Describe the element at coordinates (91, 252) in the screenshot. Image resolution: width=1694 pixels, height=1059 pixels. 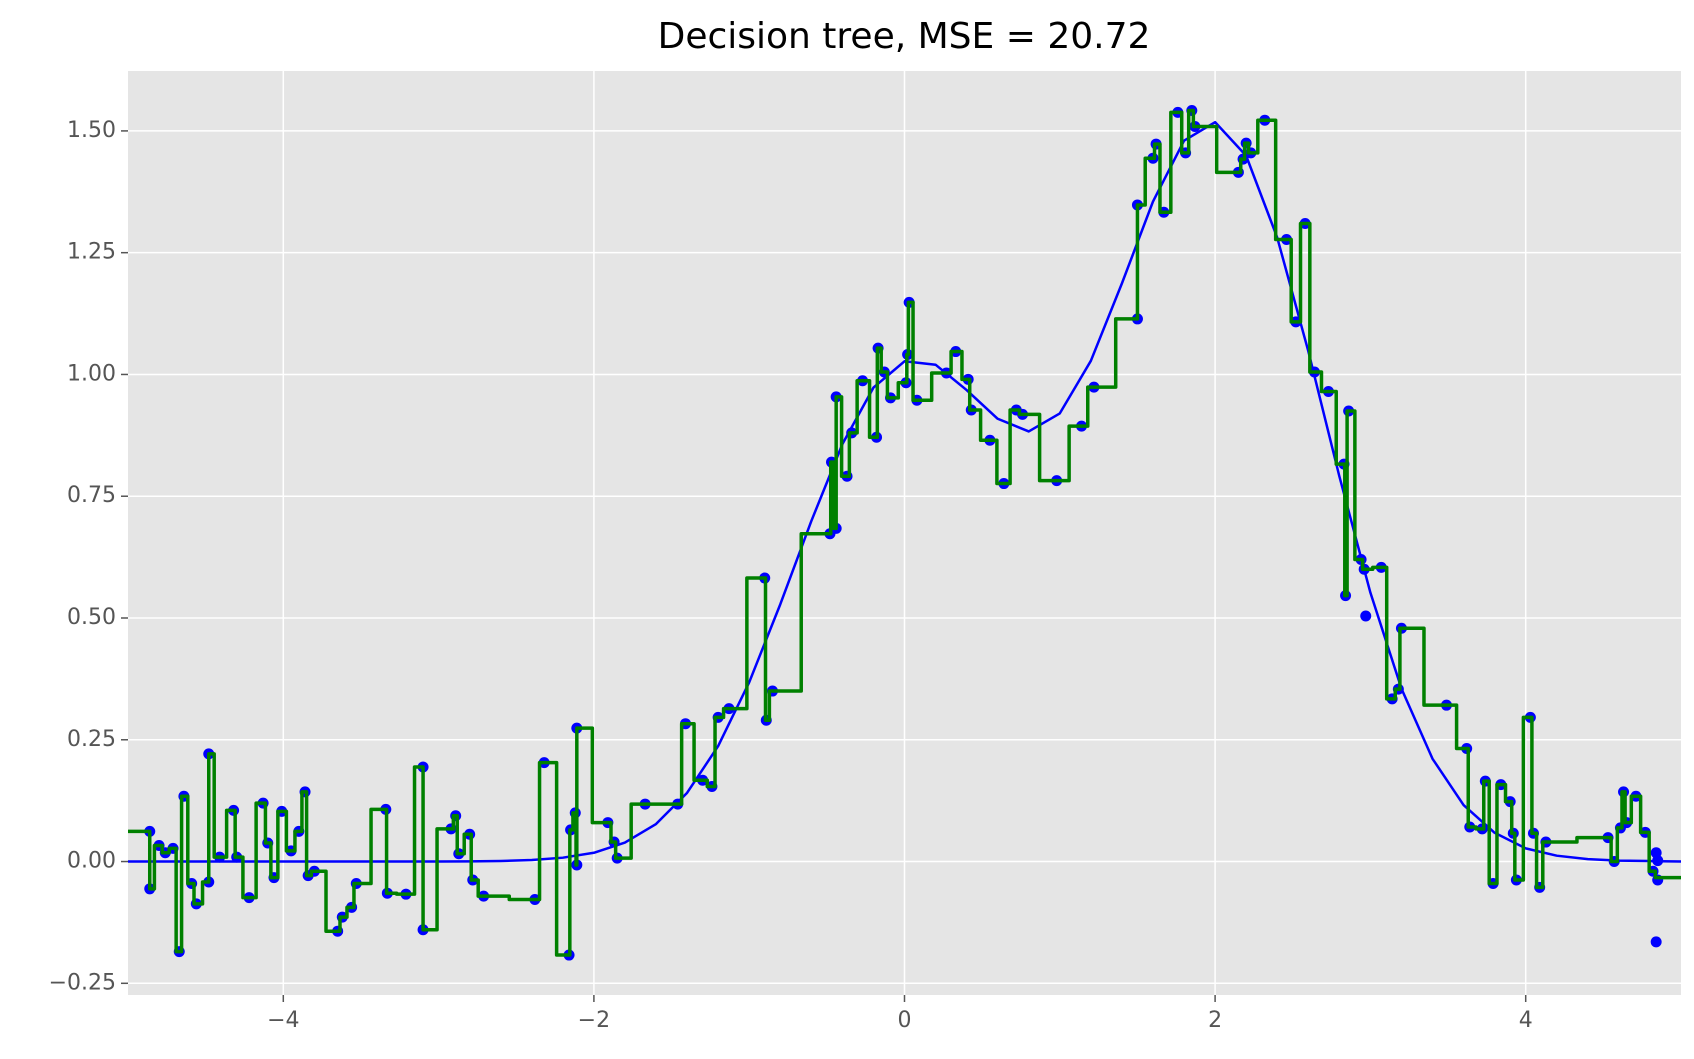
I see `y-tick-label: 1.25` at that location.